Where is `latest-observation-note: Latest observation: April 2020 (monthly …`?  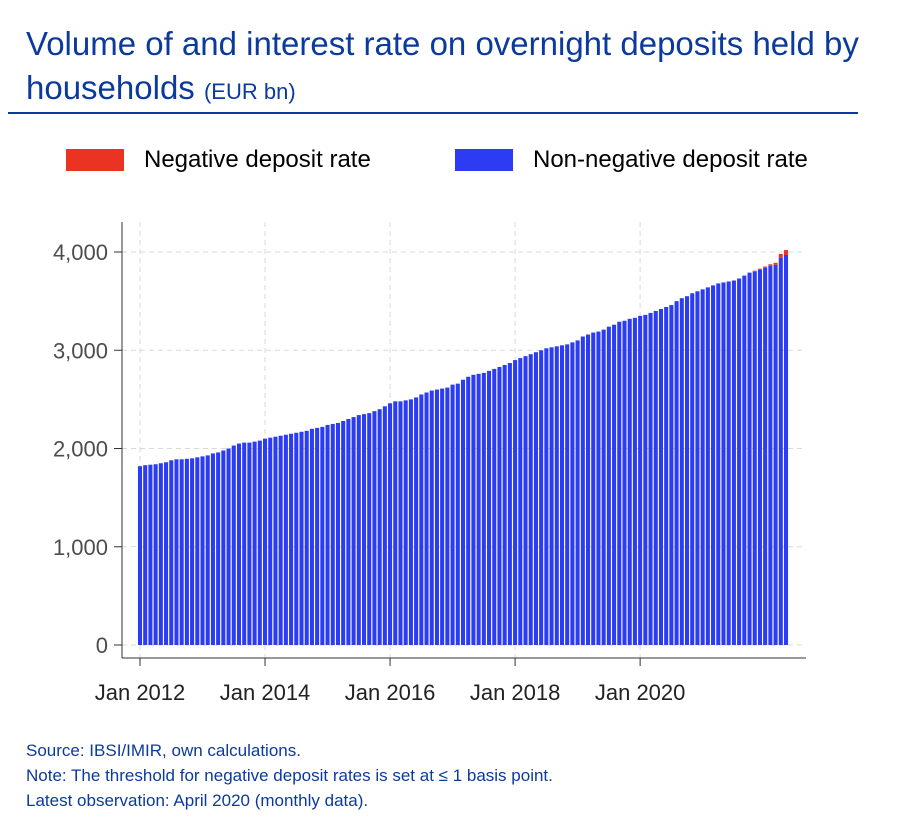
latest-observation-note: Latest observation: April 2020 (monthly … is located at coordinates (197, 800).